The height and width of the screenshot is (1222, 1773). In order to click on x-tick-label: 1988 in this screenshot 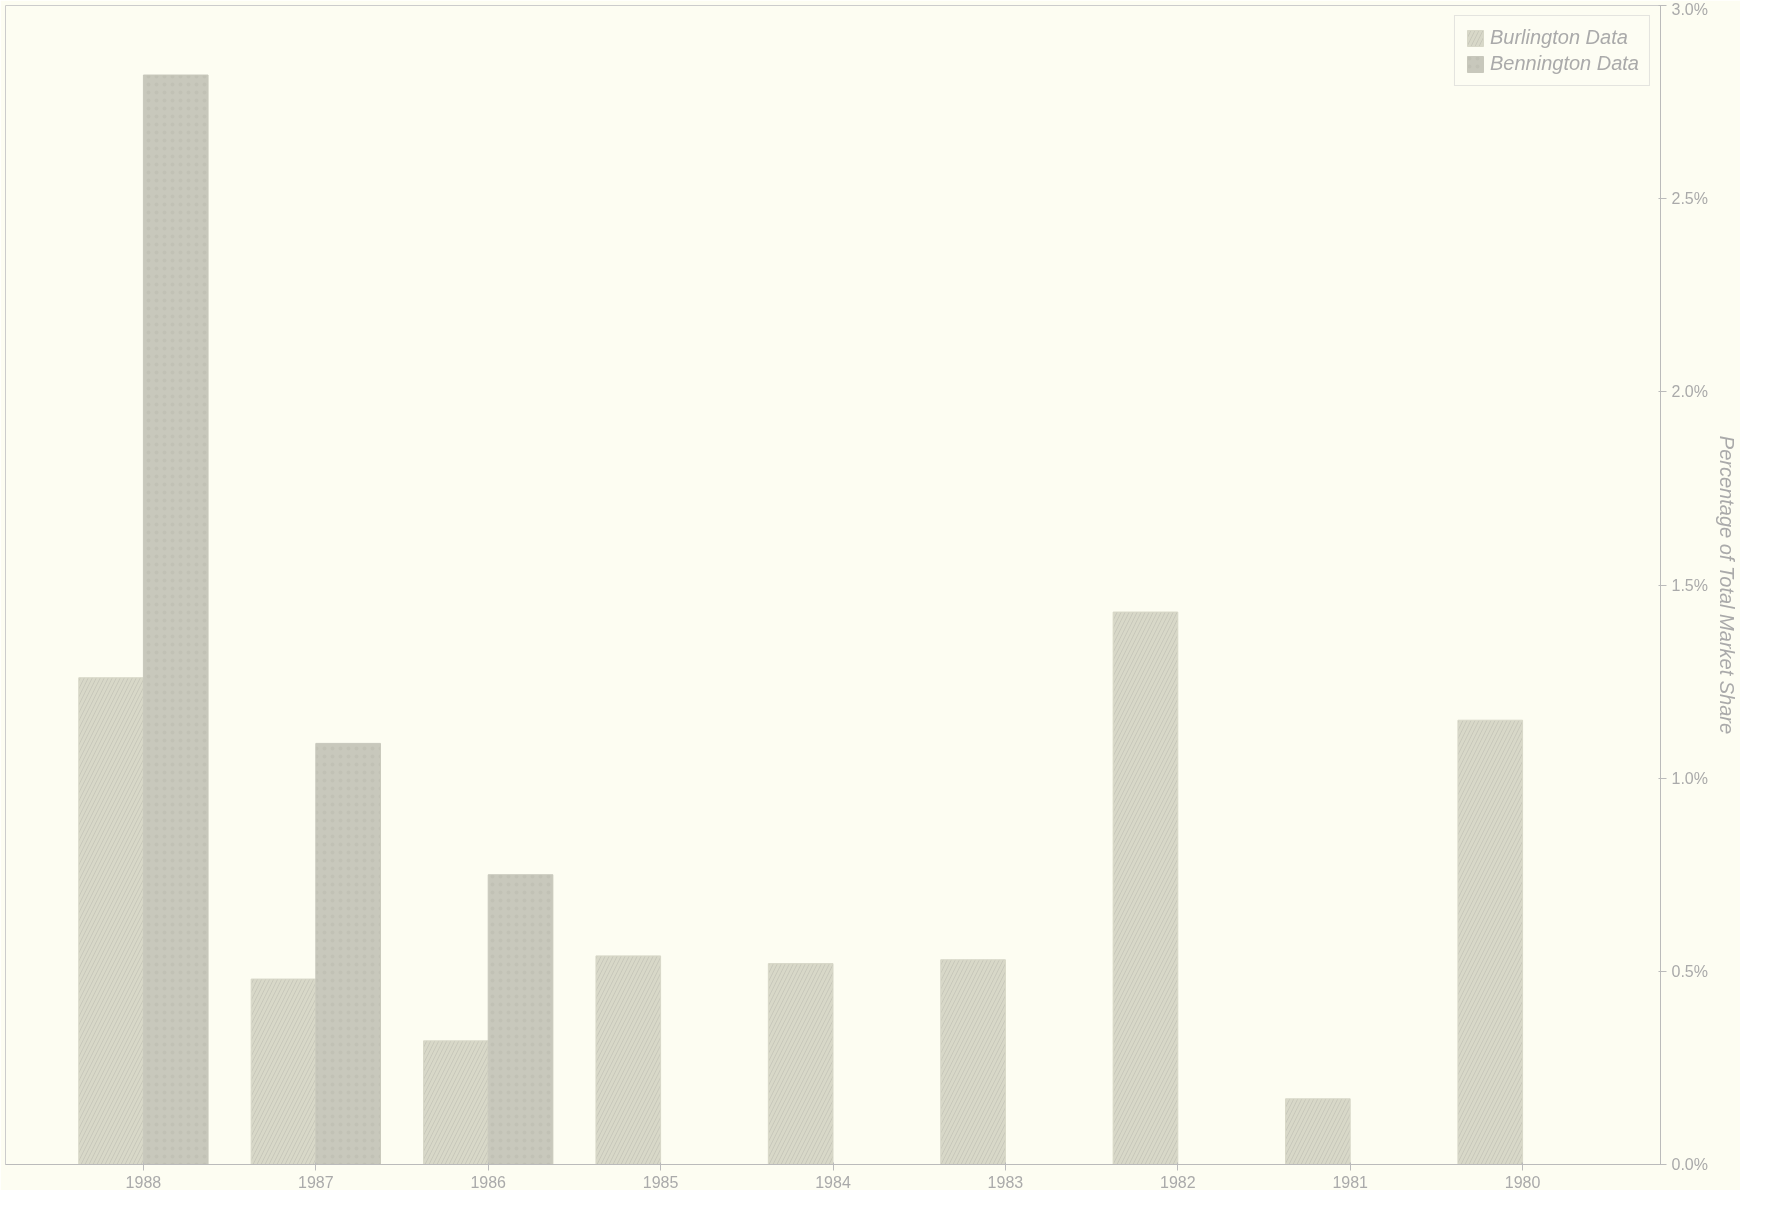, I will do `click(143, 1182)`.